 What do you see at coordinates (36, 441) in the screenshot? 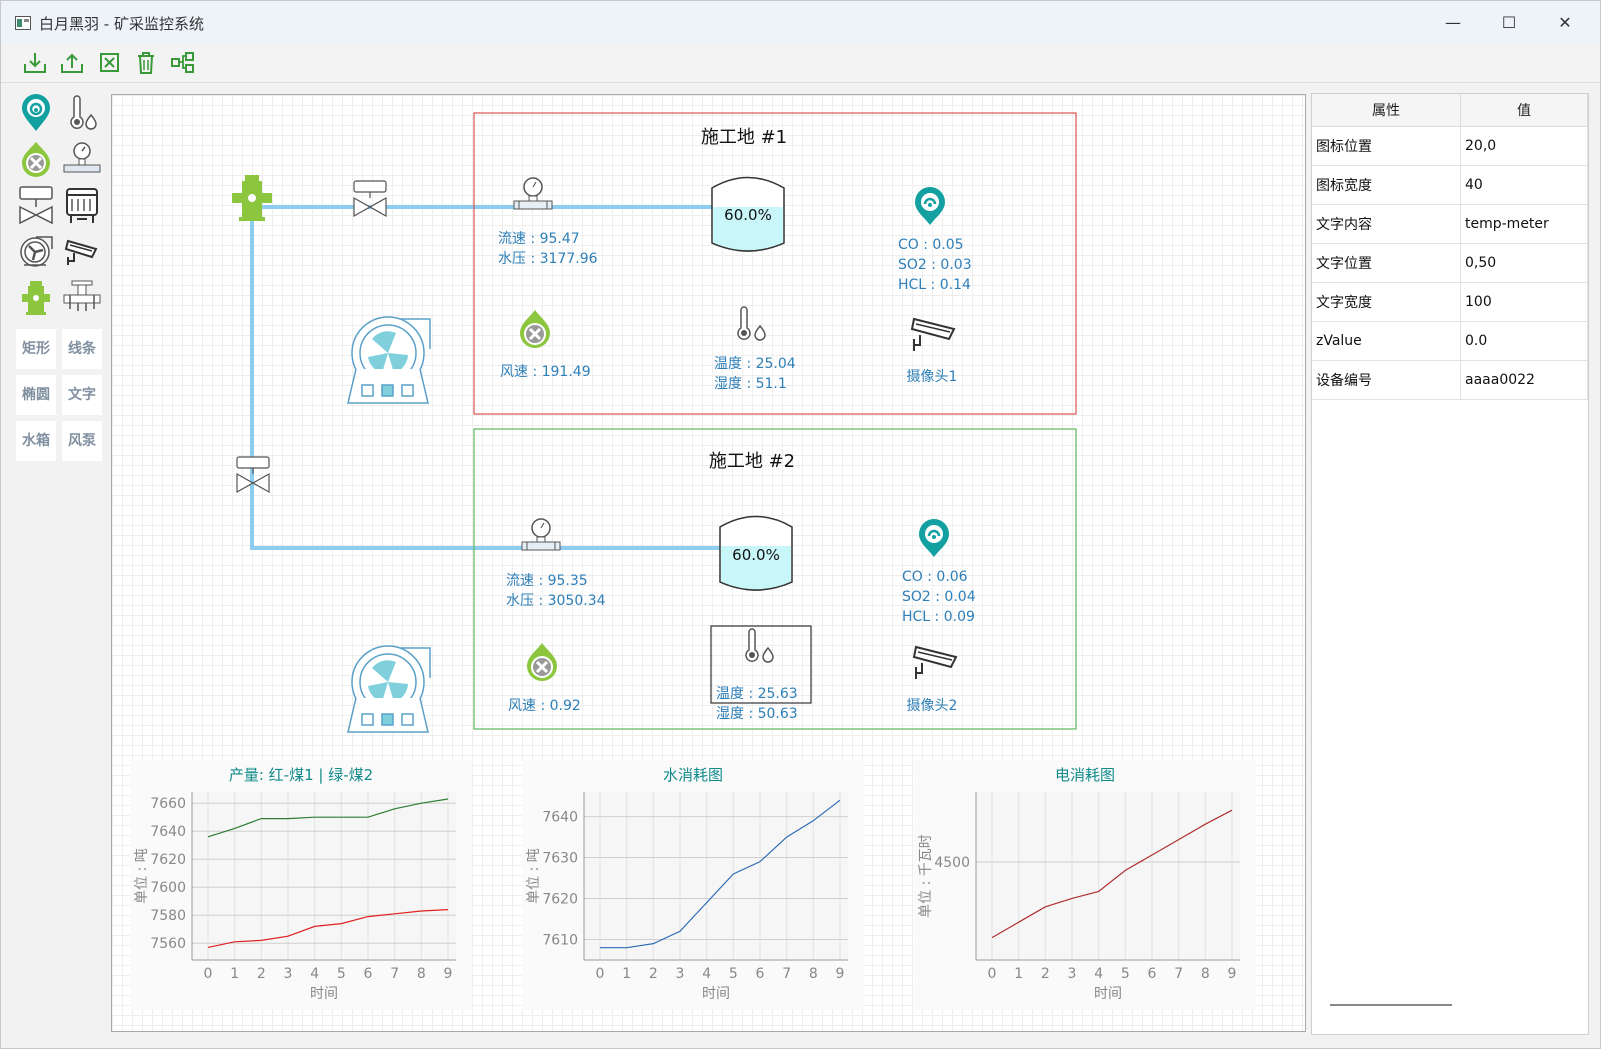
I see `water-tank-tool: 水箱` at bounding box center [36, 441].